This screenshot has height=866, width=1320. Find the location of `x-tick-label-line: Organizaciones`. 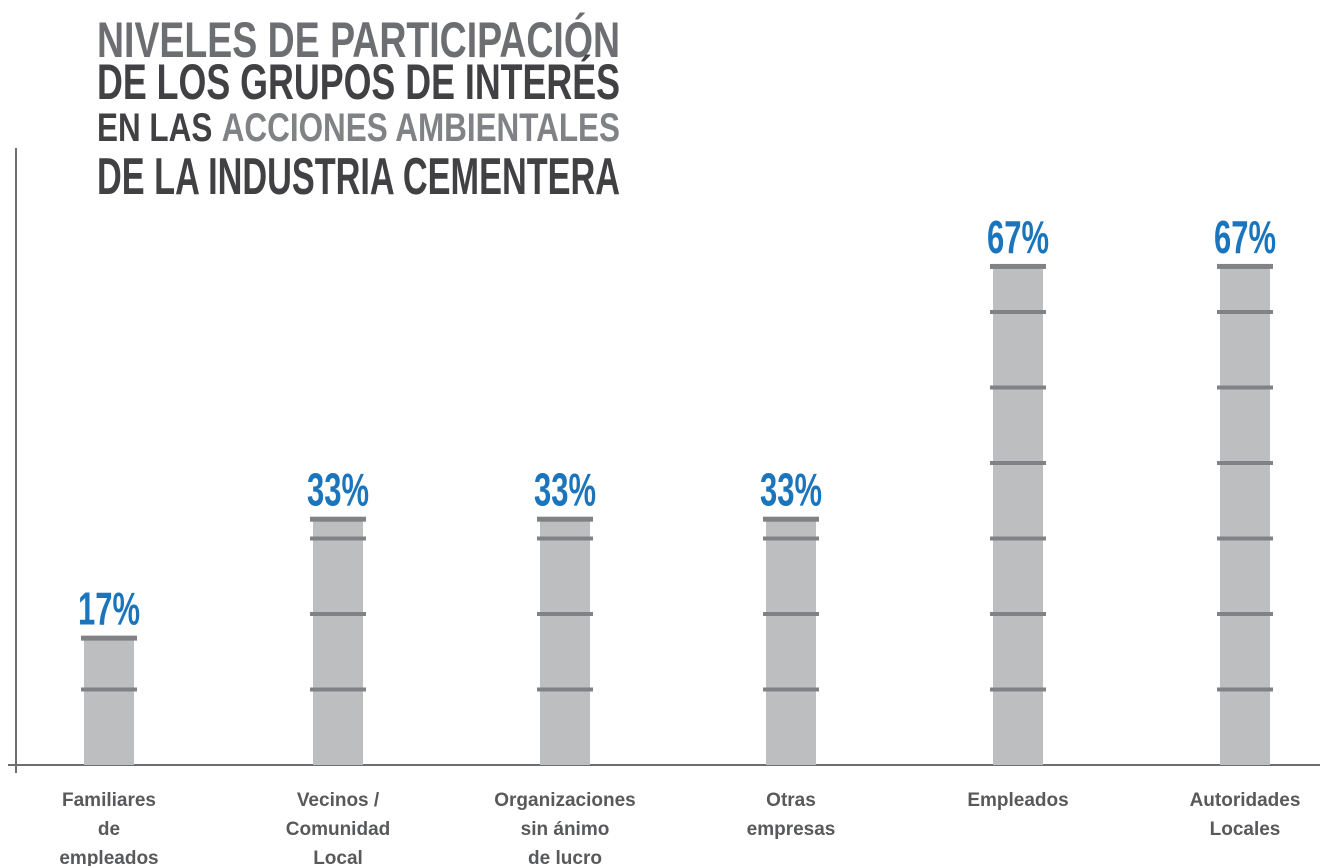

x-tick-label-line: Organizaciones is located at coordinates (565, 800).